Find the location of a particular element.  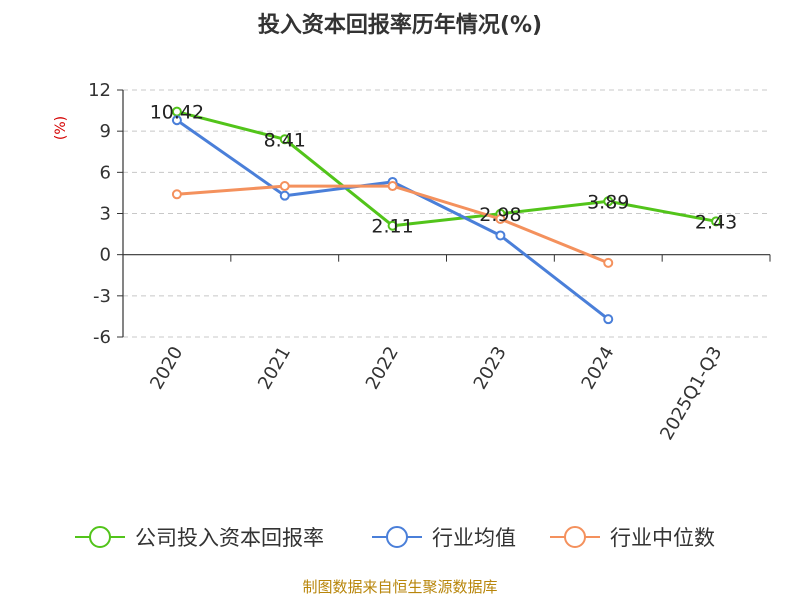

chart-title: 投入资本回报率历年情况(%) is located at coordinates (400, 25).